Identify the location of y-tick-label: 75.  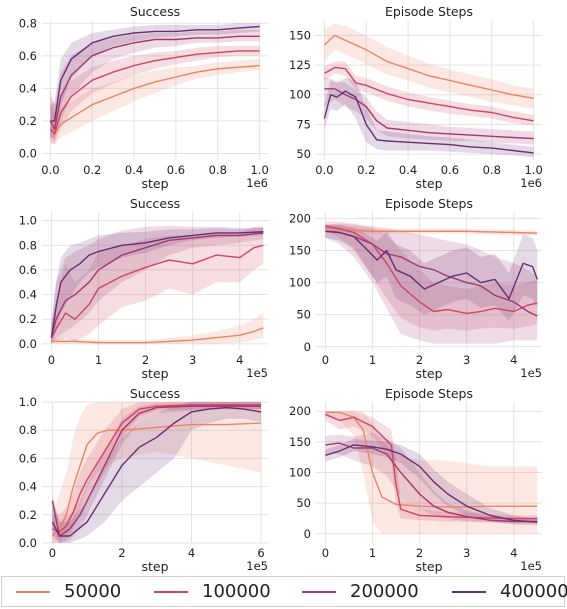
(303, 124).